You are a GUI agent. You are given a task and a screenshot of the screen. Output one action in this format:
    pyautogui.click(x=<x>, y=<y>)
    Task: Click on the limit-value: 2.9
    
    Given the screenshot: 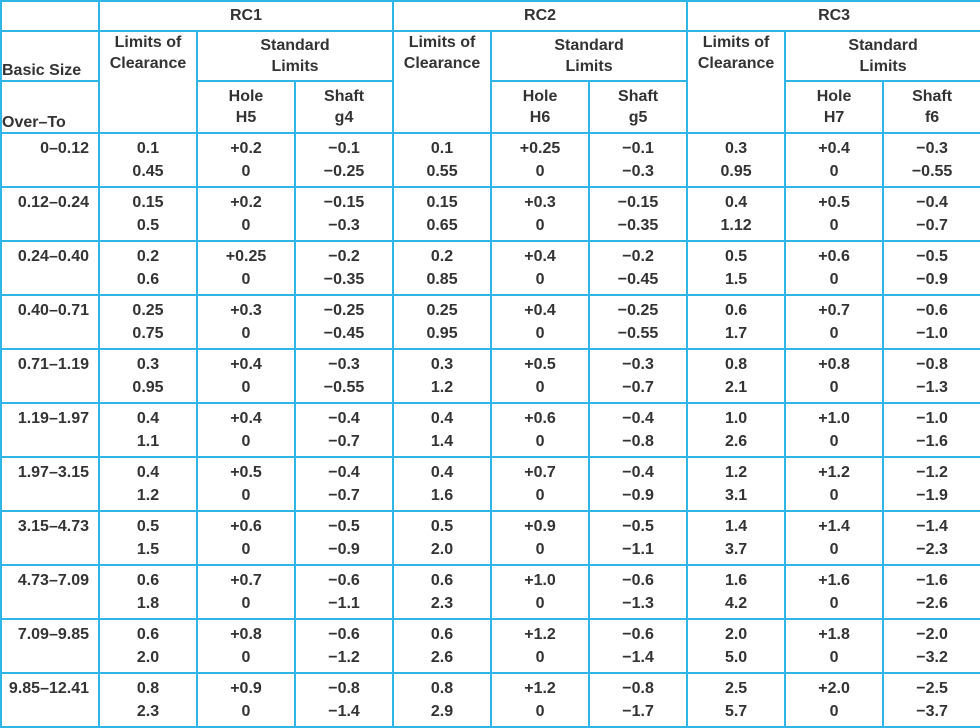 What is the action you would take?
    pyautogui.click(x=442, y=711)
    